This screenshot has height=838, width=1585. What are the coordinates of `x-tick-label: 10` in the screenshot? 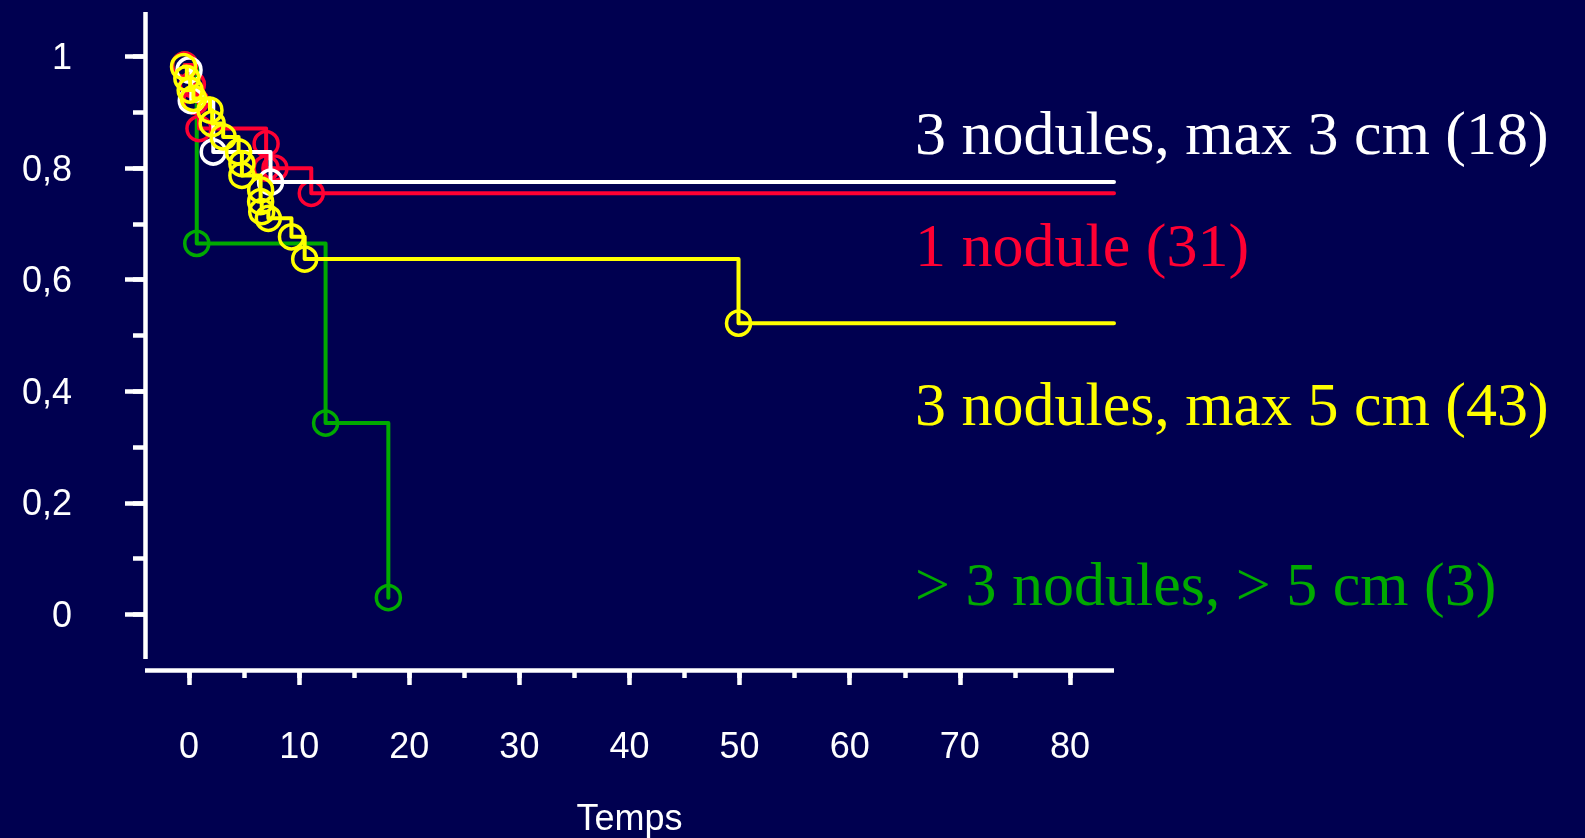 It's located at (299, 745).